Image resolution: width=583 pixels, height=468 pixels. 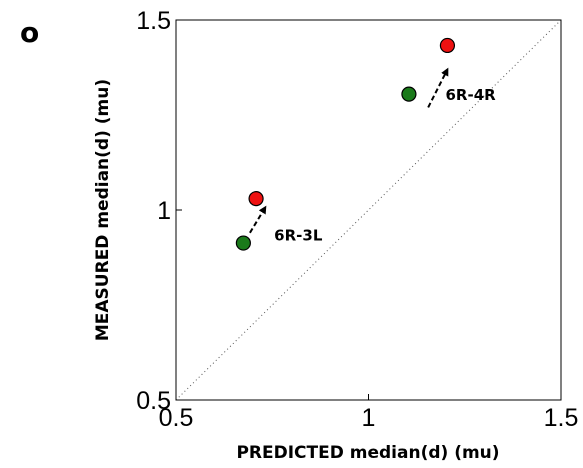 I want to click on y-tick-label: 1.5, so click(x=153, y=21).